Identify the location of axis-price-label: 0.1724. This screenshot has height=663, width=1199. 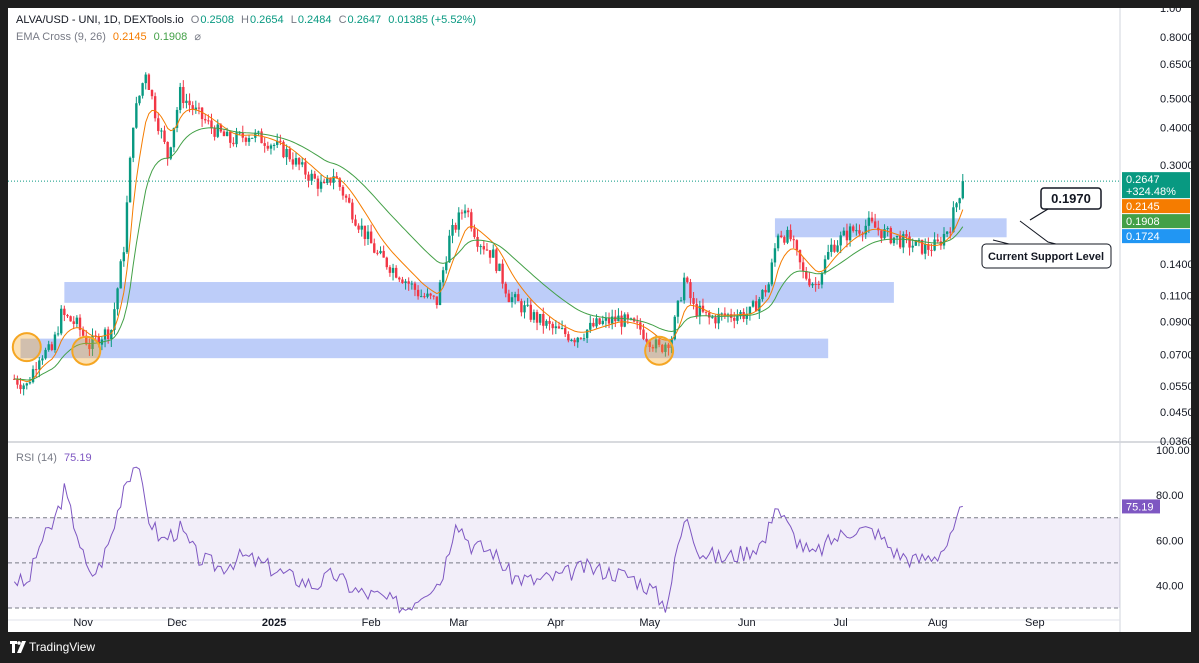
(1156, 236).